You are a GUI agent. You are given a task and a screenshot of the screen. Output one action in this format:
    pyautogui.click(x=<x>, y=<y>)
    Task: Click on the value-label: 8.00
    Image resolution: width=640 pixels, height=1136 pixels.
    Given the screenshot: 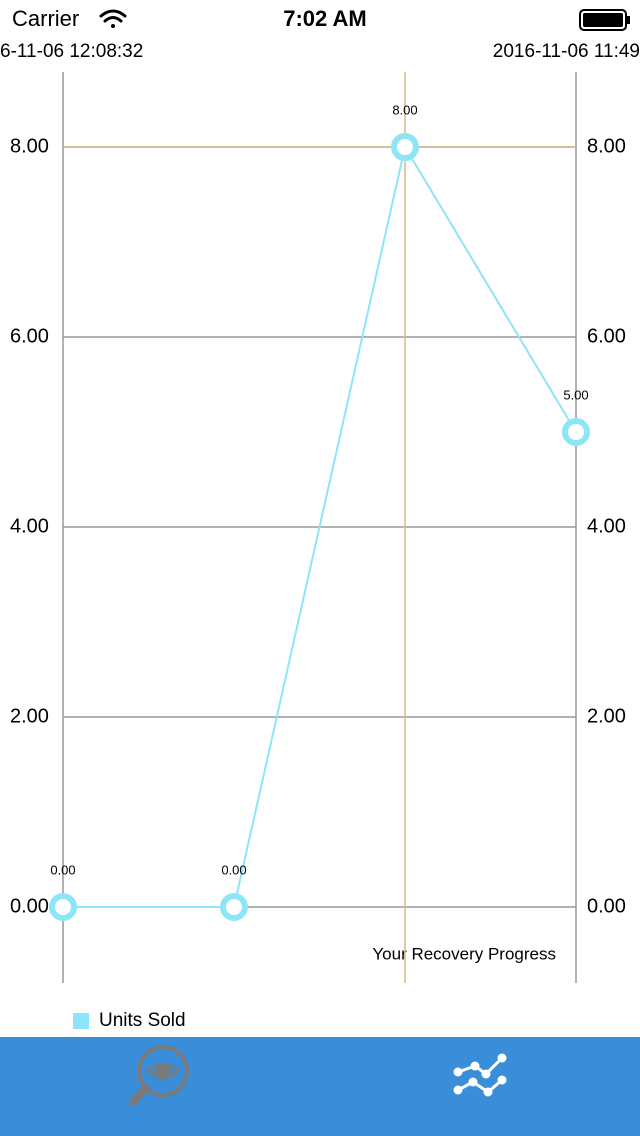 What is the action you would take?
    pyautogui.click(x=404, y=109)
    